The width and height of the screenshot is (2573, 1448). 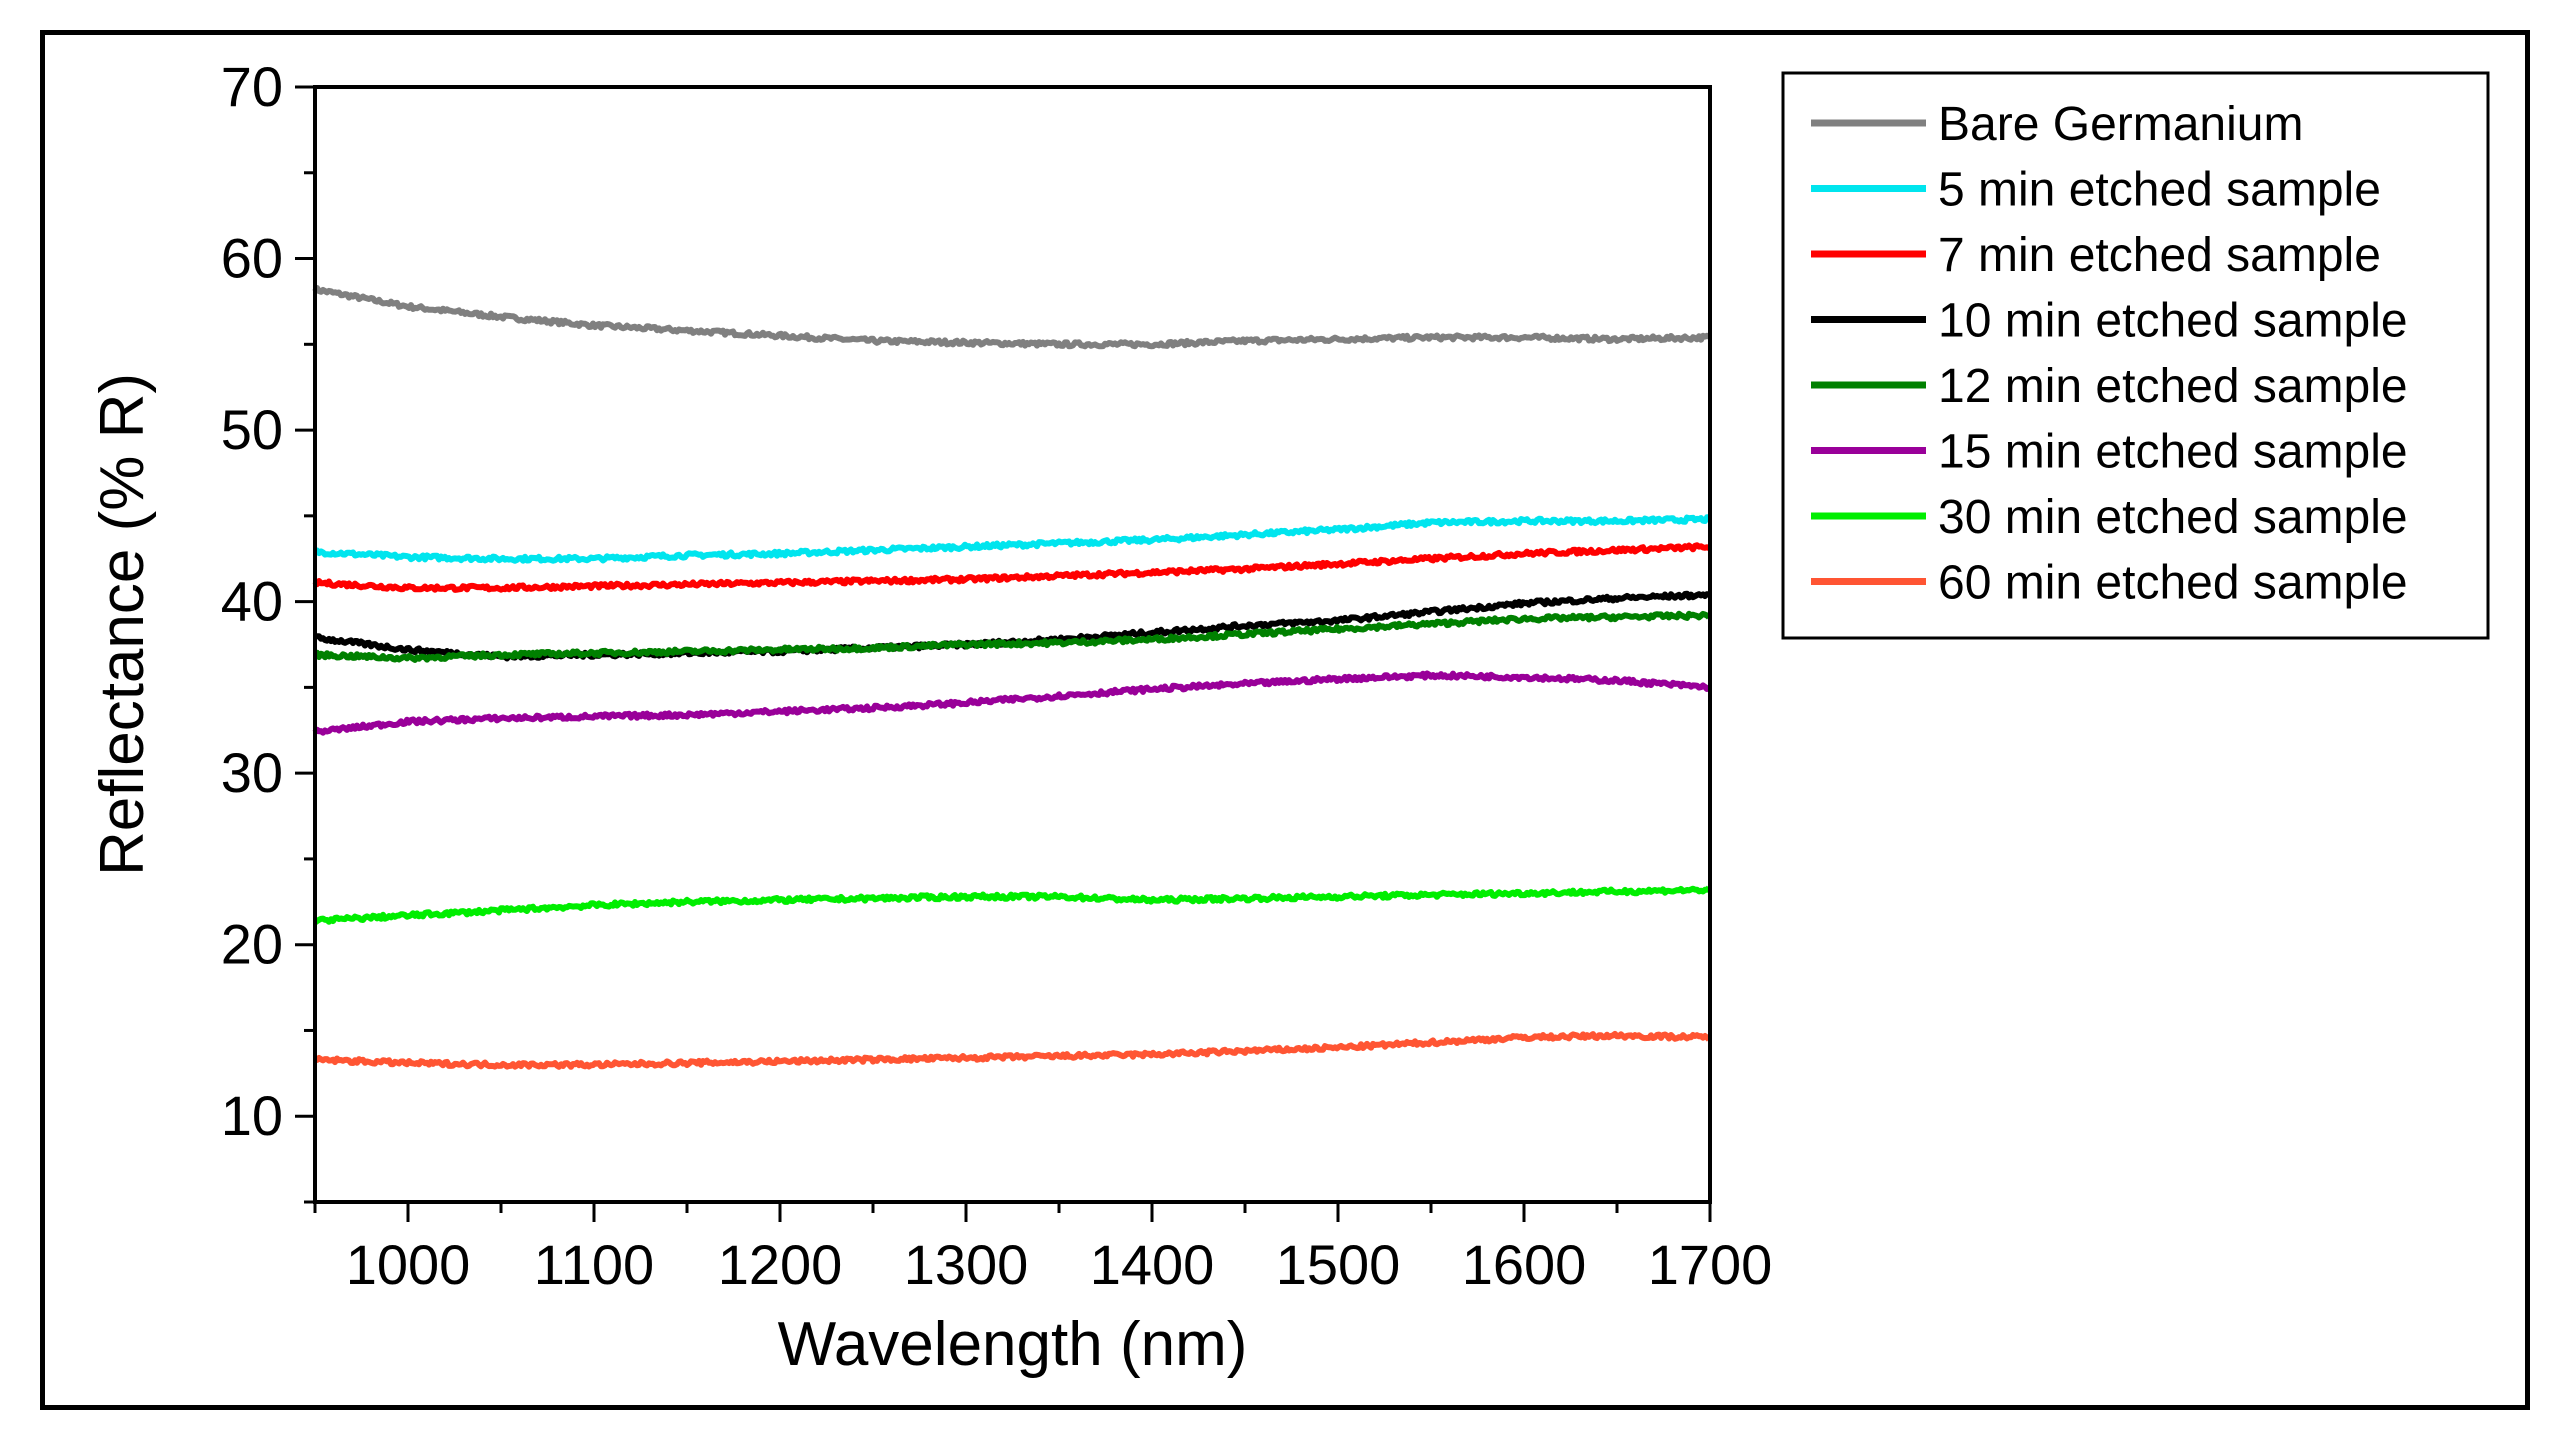 I want to click on x-tick-label: 1600, so click(x=1524, y=1264).